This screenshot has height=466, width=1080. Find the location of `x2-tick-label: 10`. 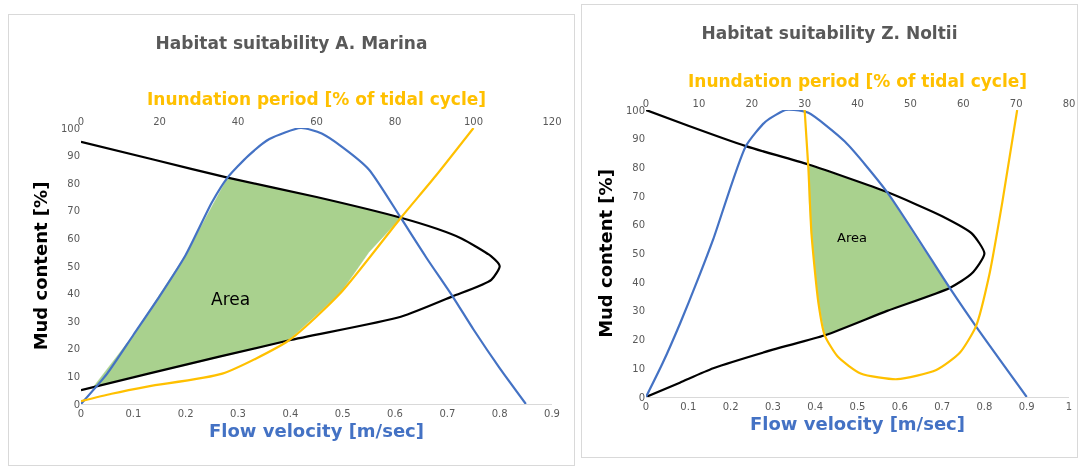

x2-tick-label: 10 is located at coordinates (699, 103).